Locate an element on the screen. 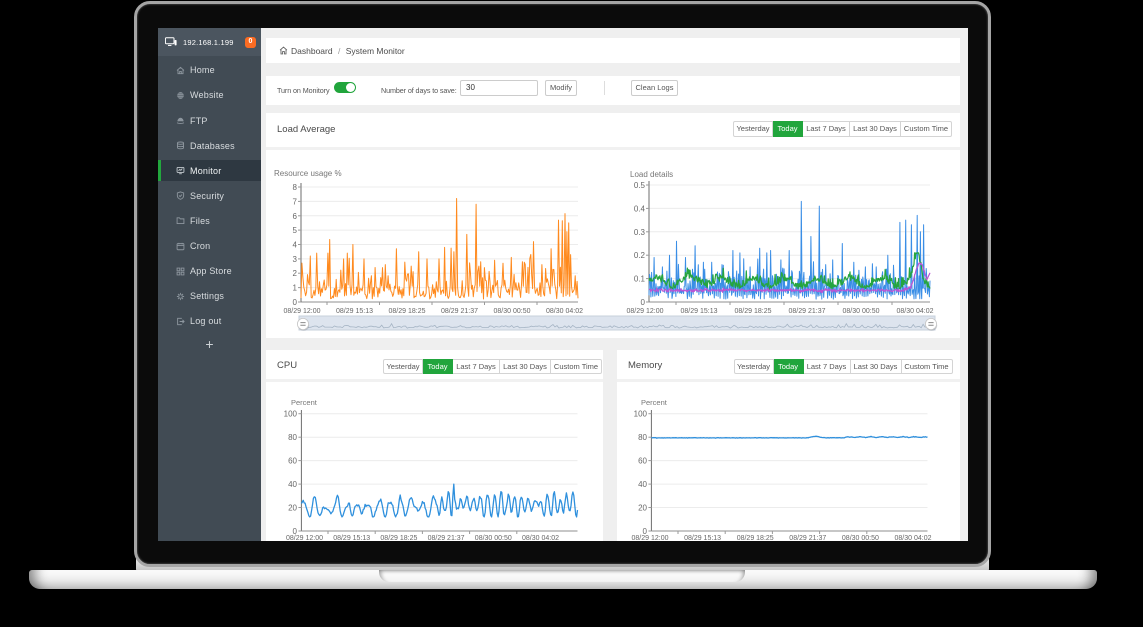  svg-text: Load details is located at coordinates (651, 174).